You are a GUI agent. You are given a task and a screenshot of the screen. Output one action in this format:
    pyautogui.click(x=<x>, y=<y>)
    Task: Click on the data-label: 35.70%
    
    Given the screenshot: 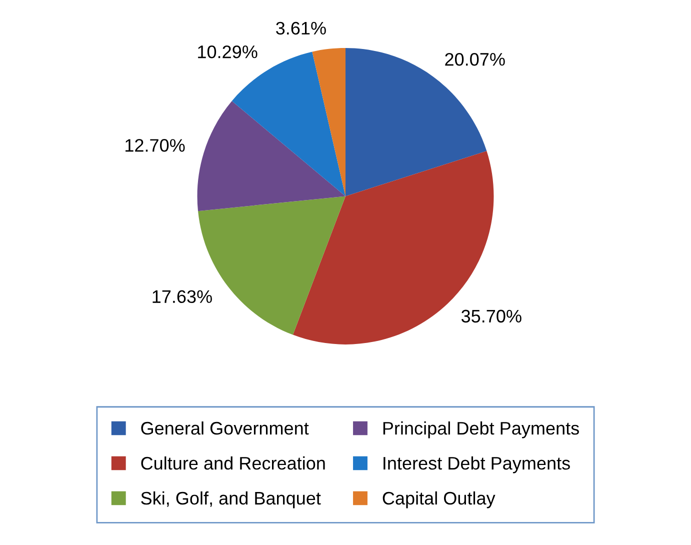 What is the action you would take?
    pyautogui.click(x=491, y=316)
    